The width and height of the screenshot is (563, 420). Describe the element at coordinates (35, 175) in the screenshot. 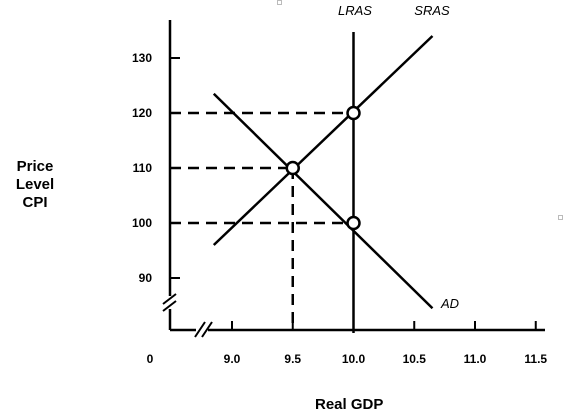

I see `y-axis-label-line-1: Price Level` at that location.